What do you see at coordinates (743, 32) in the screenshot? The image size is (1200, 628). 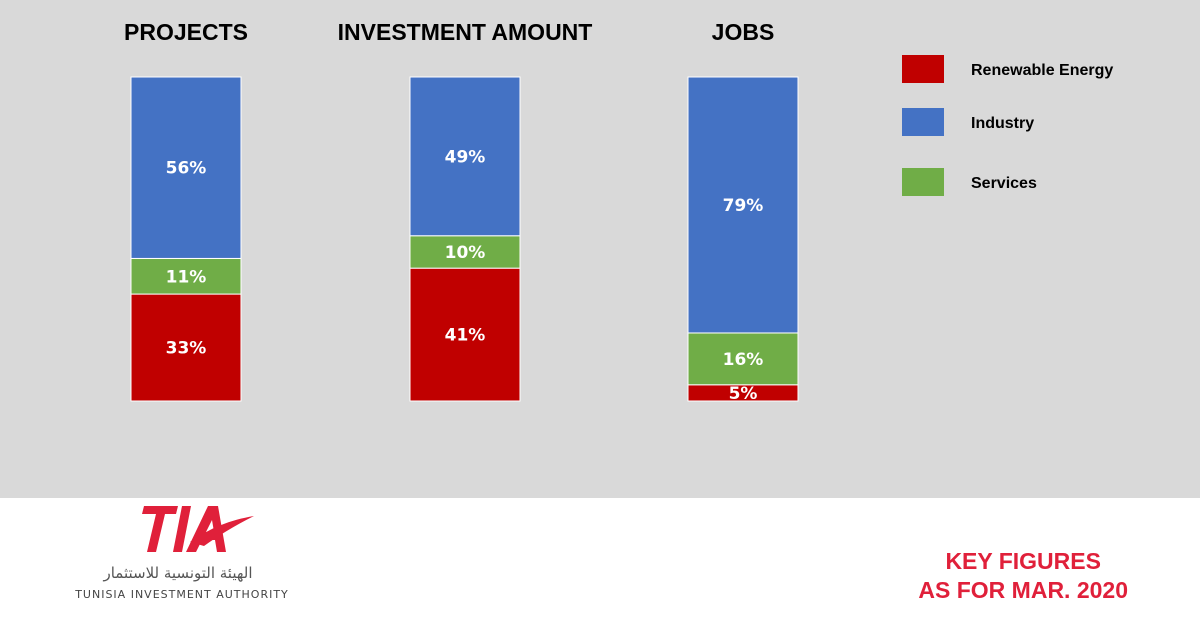 I see `column-title-jobs: JOBS` at bounding box center [743, 32].